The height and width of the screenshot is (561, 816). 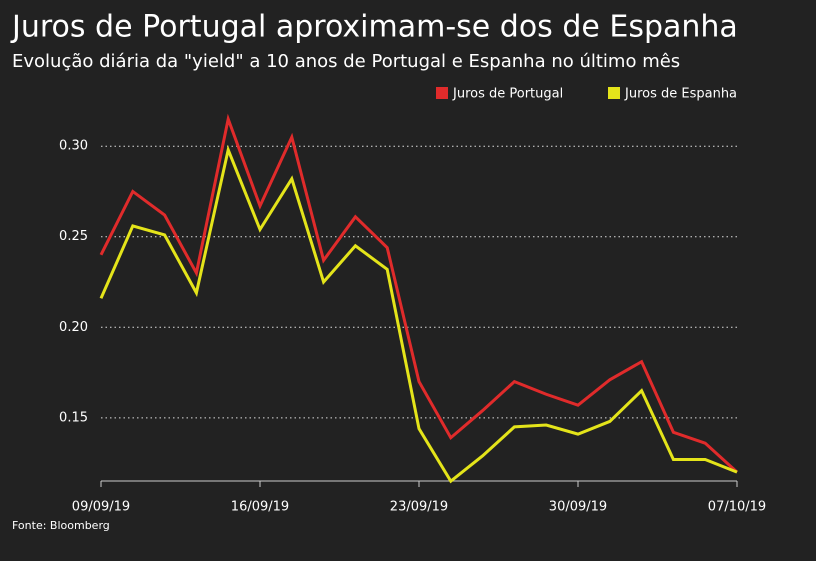 I want to click on x-tick-label: 07/10/19, so click(x=737, y=507).